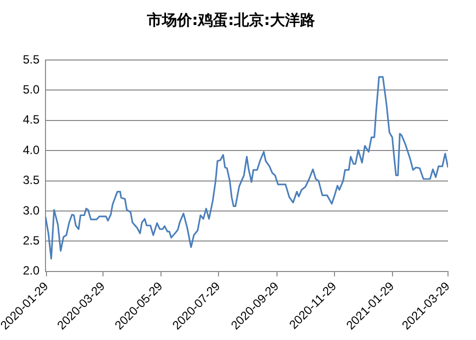 This screenshot has width=476, height=340. Describe the element at coordinates (31, 119) in the screenshot. I see `y-tick-label: 4.5` at that location.